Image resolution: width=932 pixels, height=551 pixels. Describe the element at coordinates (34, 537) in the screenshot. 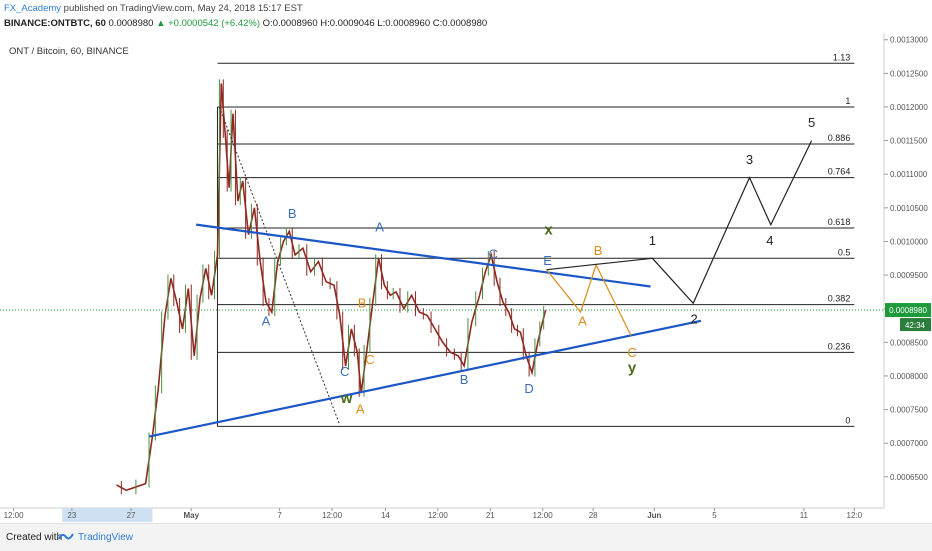

I see `created-with-text: Created with` at that location.